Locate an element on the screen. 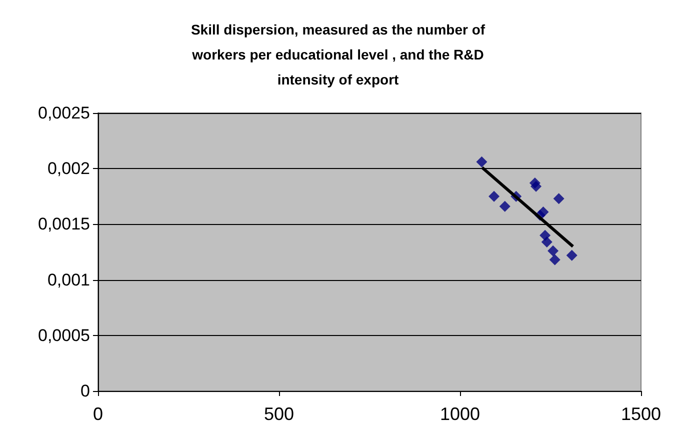  x-tick-label: 1000 is located at coordinates (460, 414).